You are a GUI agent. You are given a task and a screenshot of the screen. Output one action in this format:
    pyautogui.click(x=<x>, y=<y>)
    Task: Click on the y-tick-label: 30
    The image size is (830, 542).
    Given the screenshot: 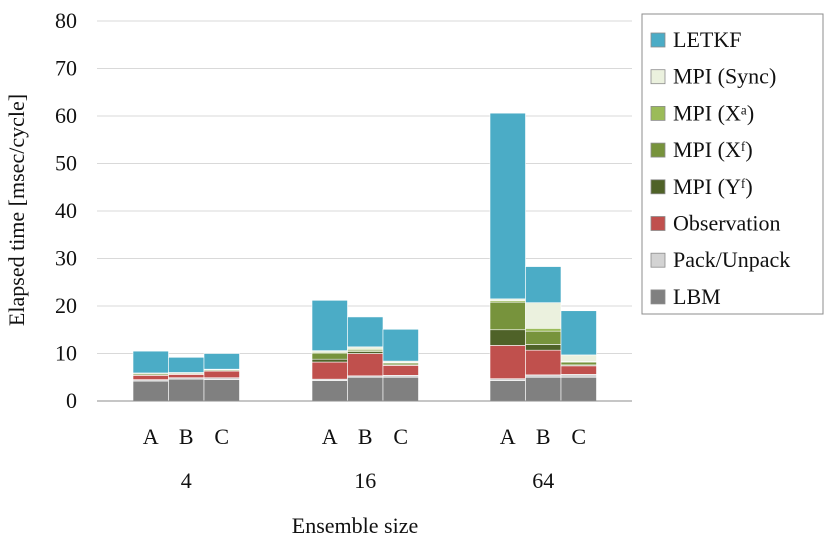 What is the action you would take?
    pyautogui.click(x=66, y=258)
    